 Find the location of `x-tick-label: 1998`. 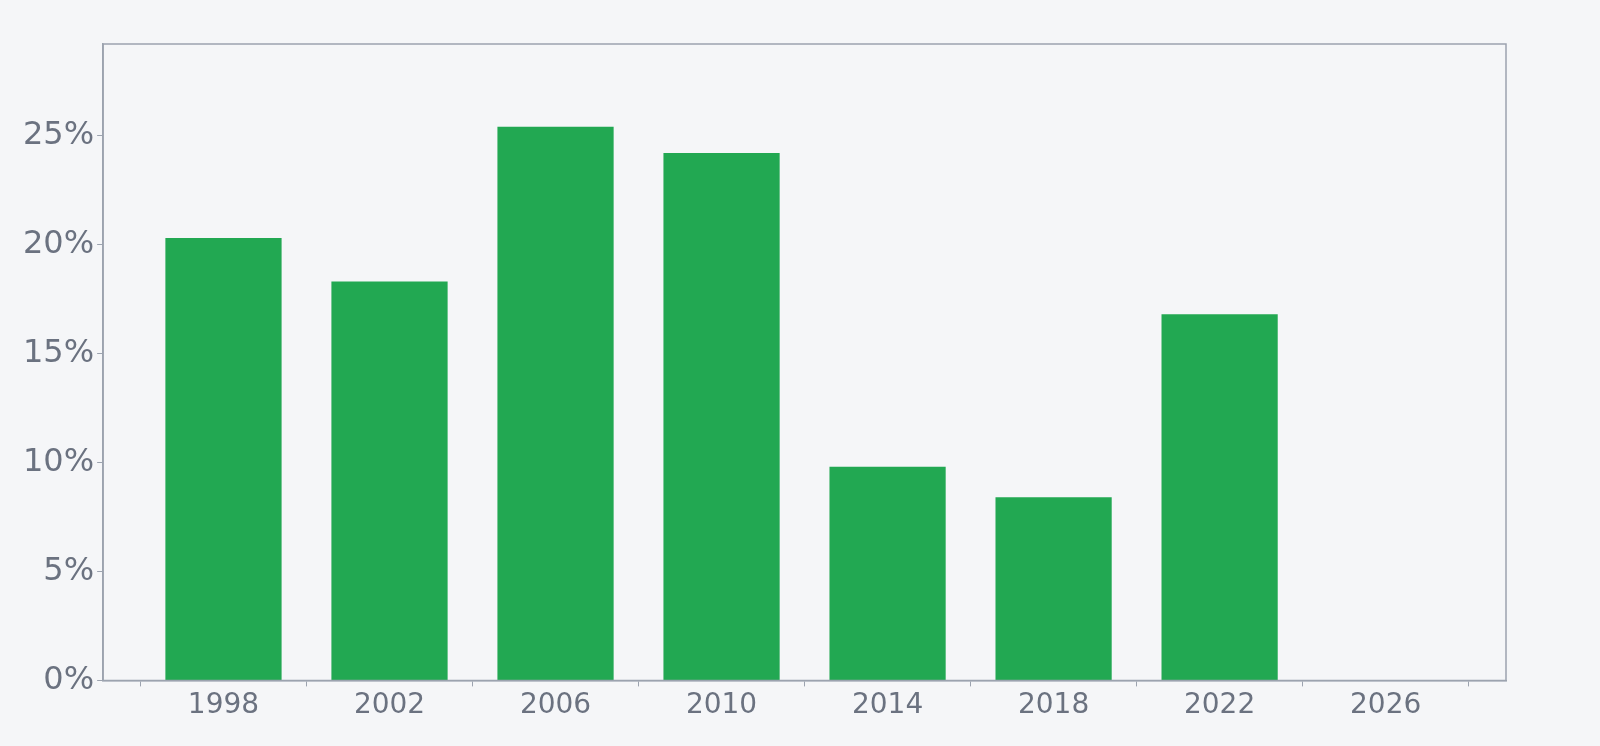

x-tick-label: 1998 is located at coordinates (223, 704).